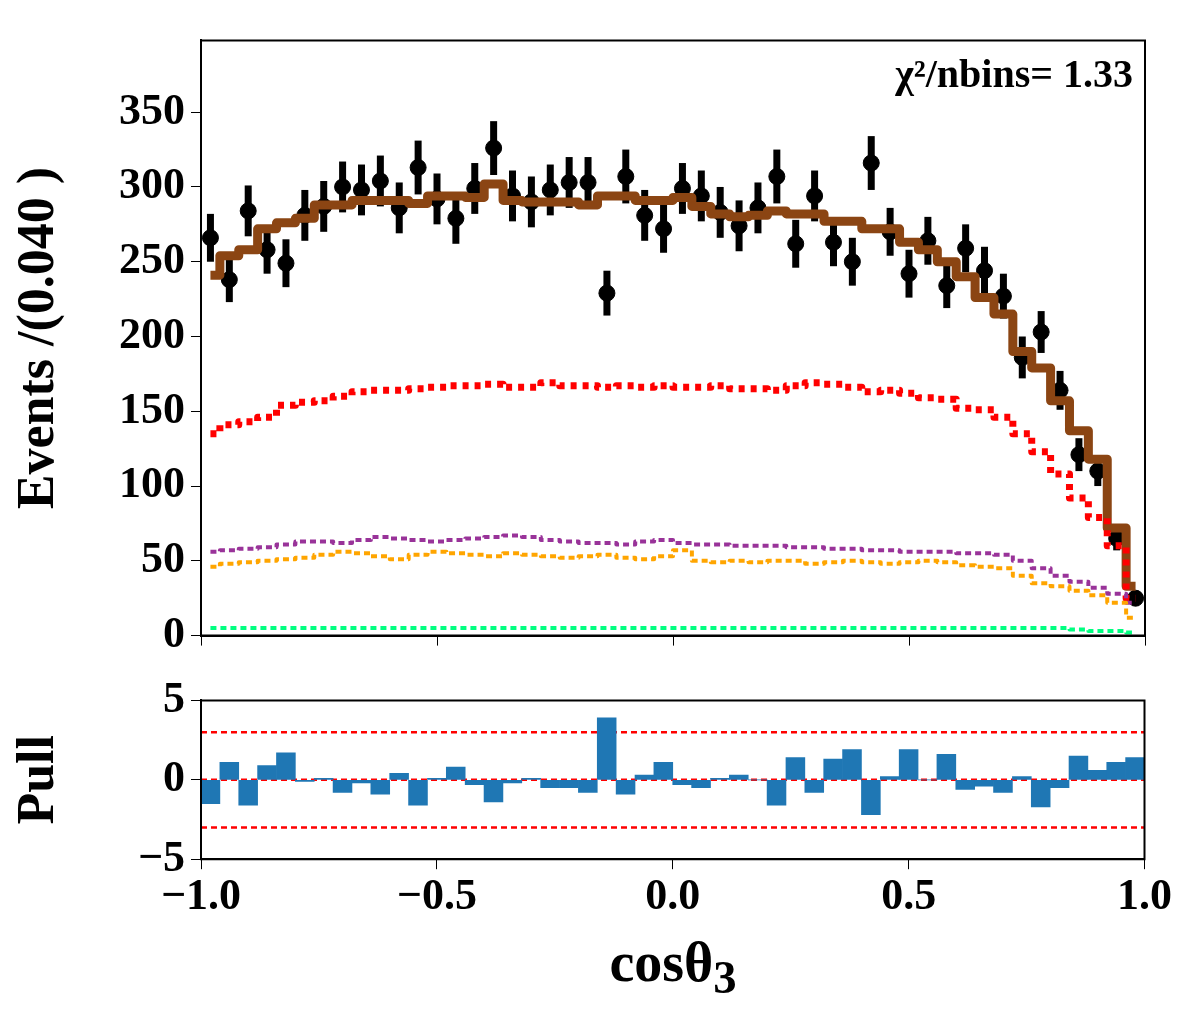 The width and height of the screenshot is (1182, 1009). Describe the element at coordinates (35, 338) in the screenshot. I see `y-axis-title: Events /(0.040 )` at that location.